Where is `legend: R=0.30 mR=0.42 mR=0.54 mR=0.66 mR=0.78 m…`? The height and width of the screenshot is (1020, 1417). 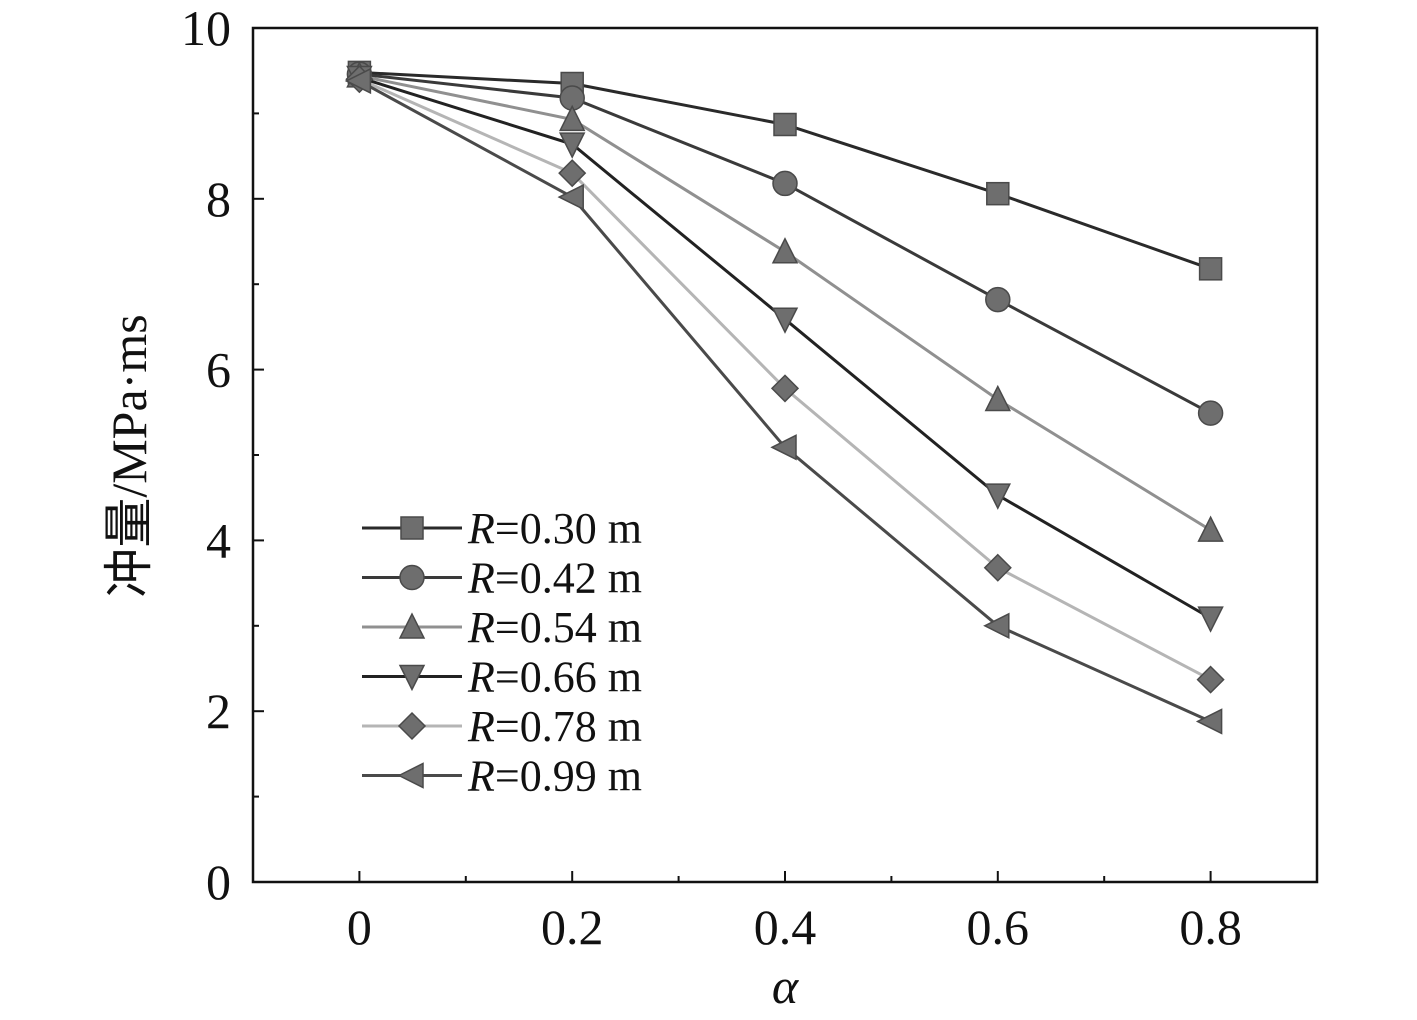 legend: R=0.30 mR=0.42 mR=0.54 mR=0.66 mR=0.78 m… is located at coordinates (502, 652).